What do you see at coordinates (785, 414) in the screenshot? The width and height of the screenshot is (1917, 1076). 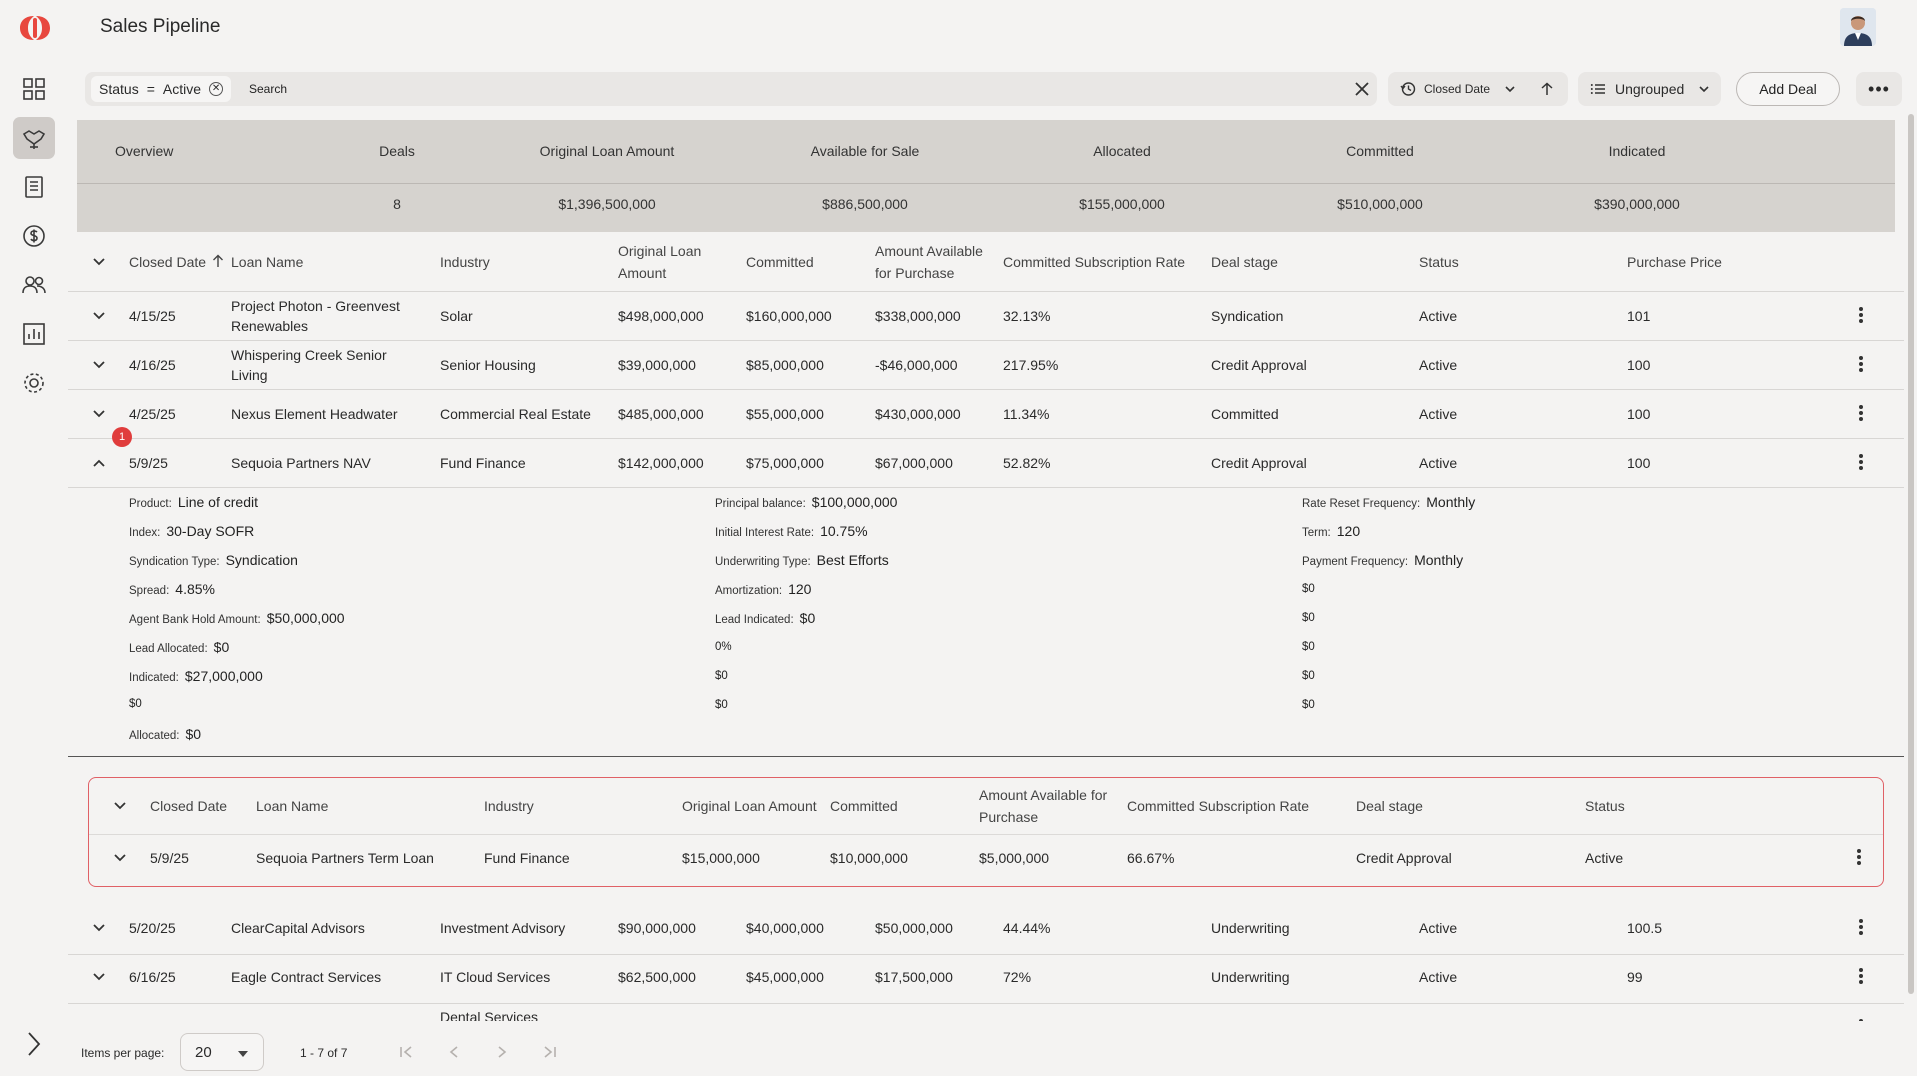 I see `cell-committed: $55,000,000` at bounding box center [785, 414].